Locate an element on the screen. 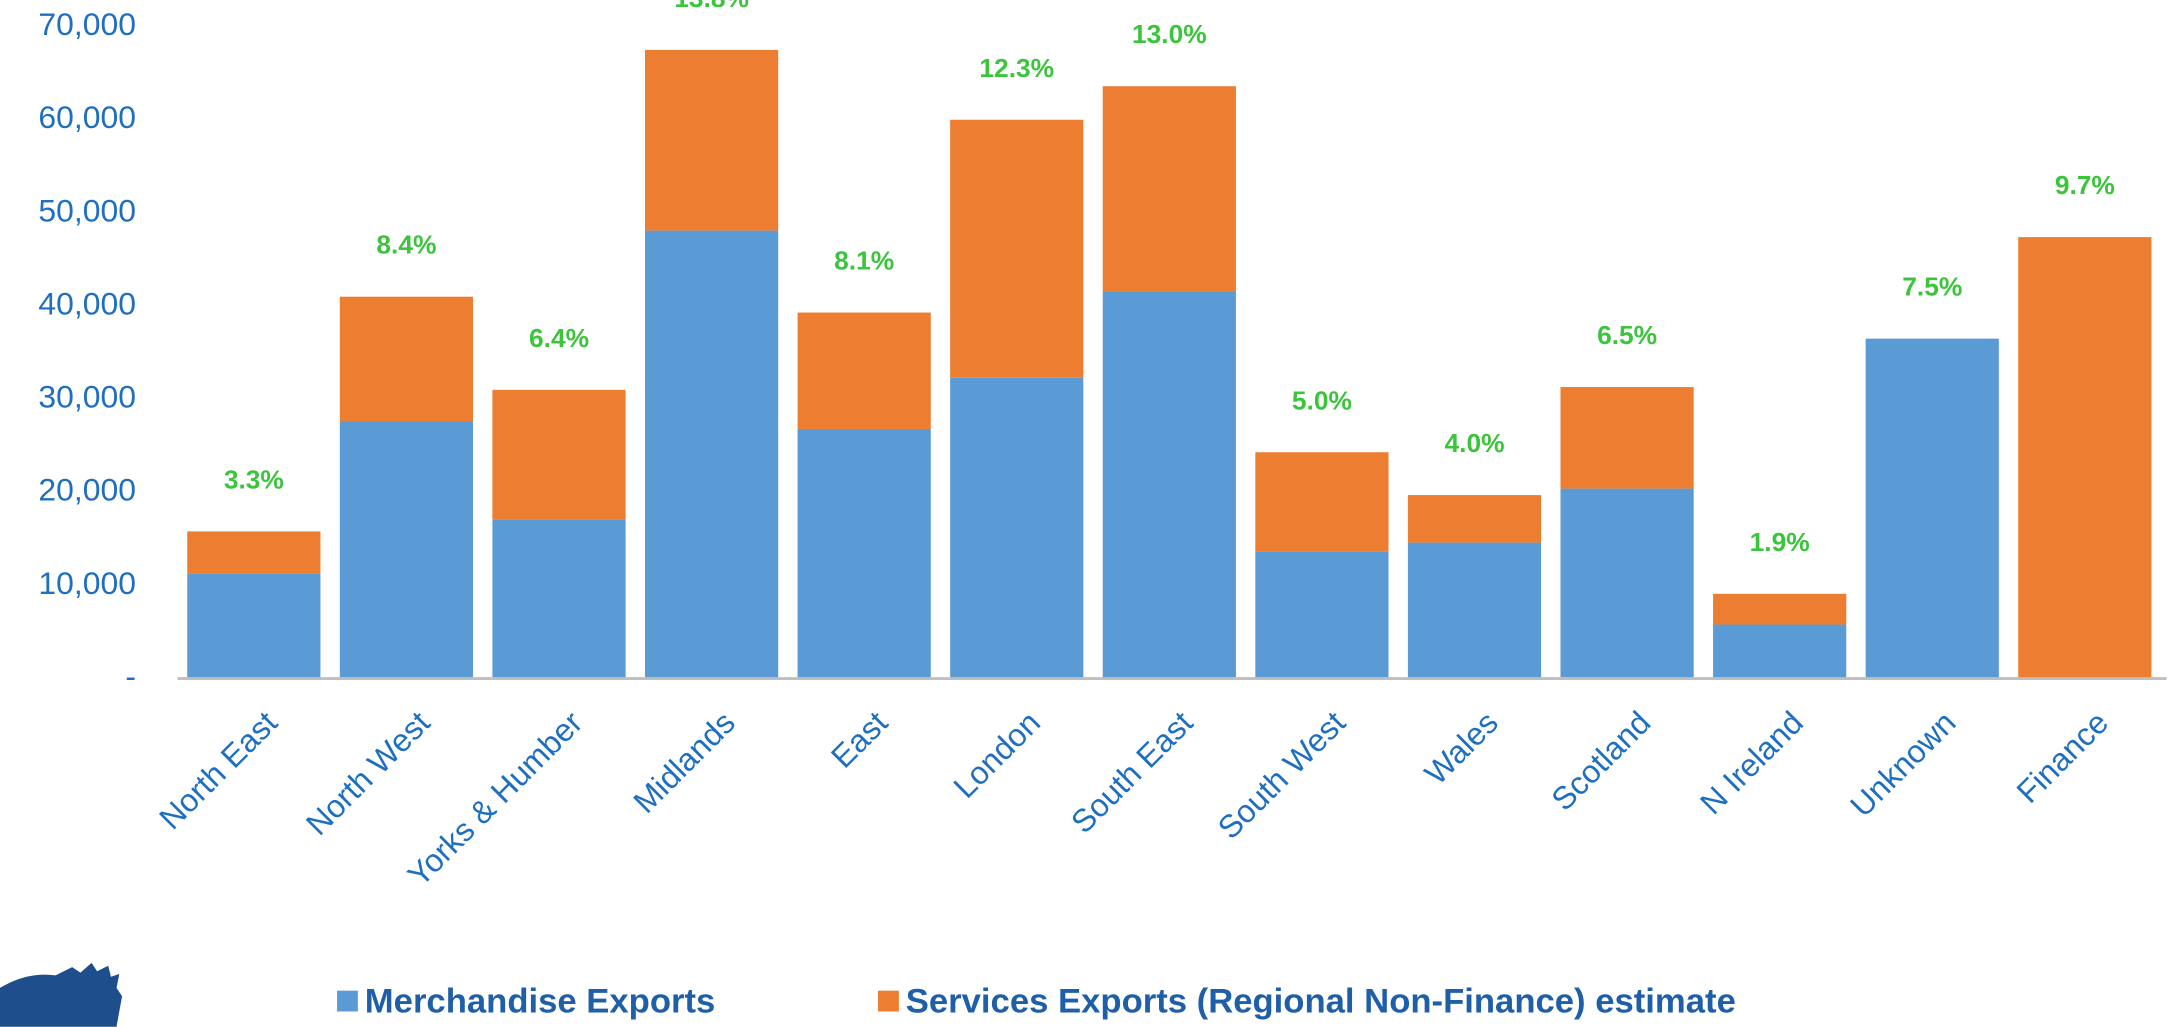 The width and height of the screenshot is (2175, 1027). y-tick-label: 10,000 is located at coordinates (87, 583).